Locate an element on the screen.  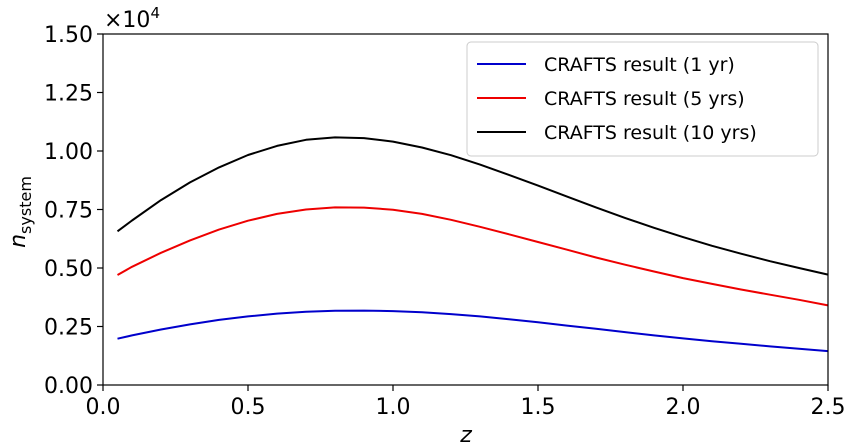
x-tick-label: 1.0 is located at coordinates (393, 407).